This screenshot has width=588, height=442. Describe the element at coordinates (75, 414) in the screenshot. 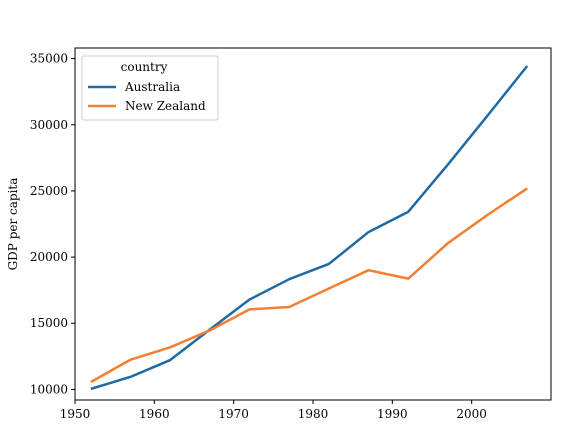

I see `x-tick-label-1950: 1950` at that location.